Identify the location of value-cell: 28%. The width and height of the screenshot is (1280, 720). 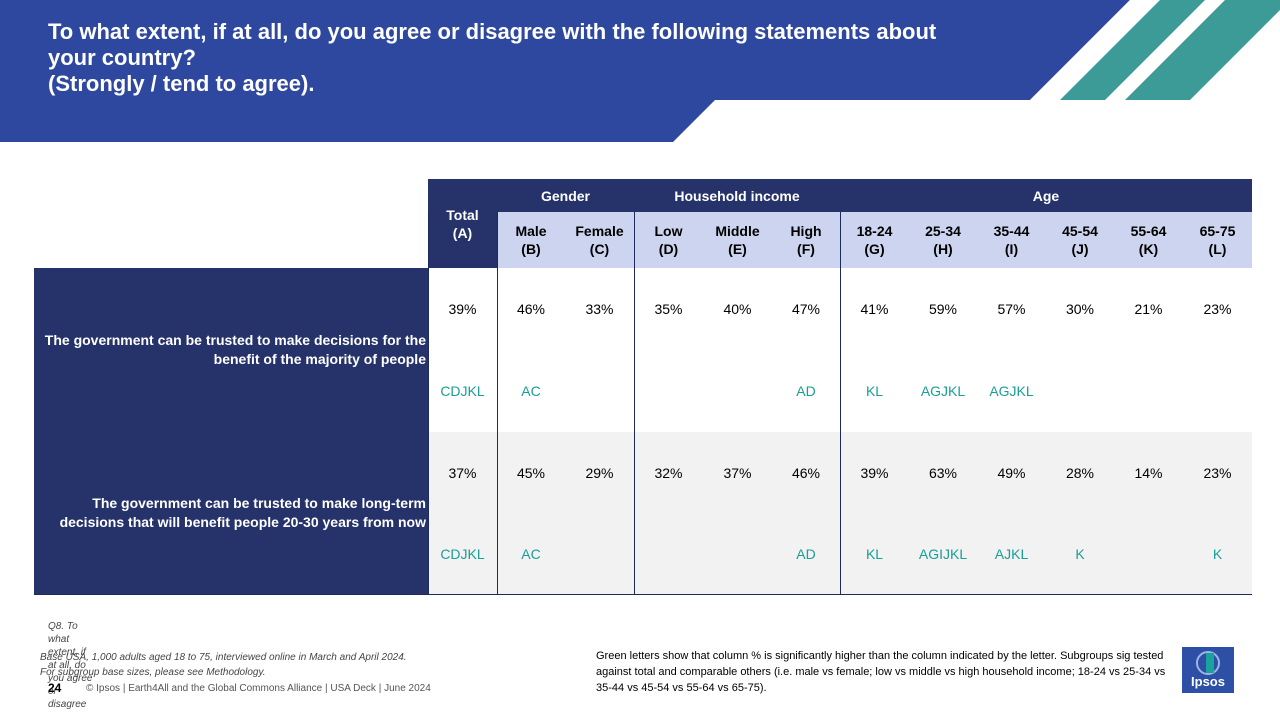
(1080, 473).